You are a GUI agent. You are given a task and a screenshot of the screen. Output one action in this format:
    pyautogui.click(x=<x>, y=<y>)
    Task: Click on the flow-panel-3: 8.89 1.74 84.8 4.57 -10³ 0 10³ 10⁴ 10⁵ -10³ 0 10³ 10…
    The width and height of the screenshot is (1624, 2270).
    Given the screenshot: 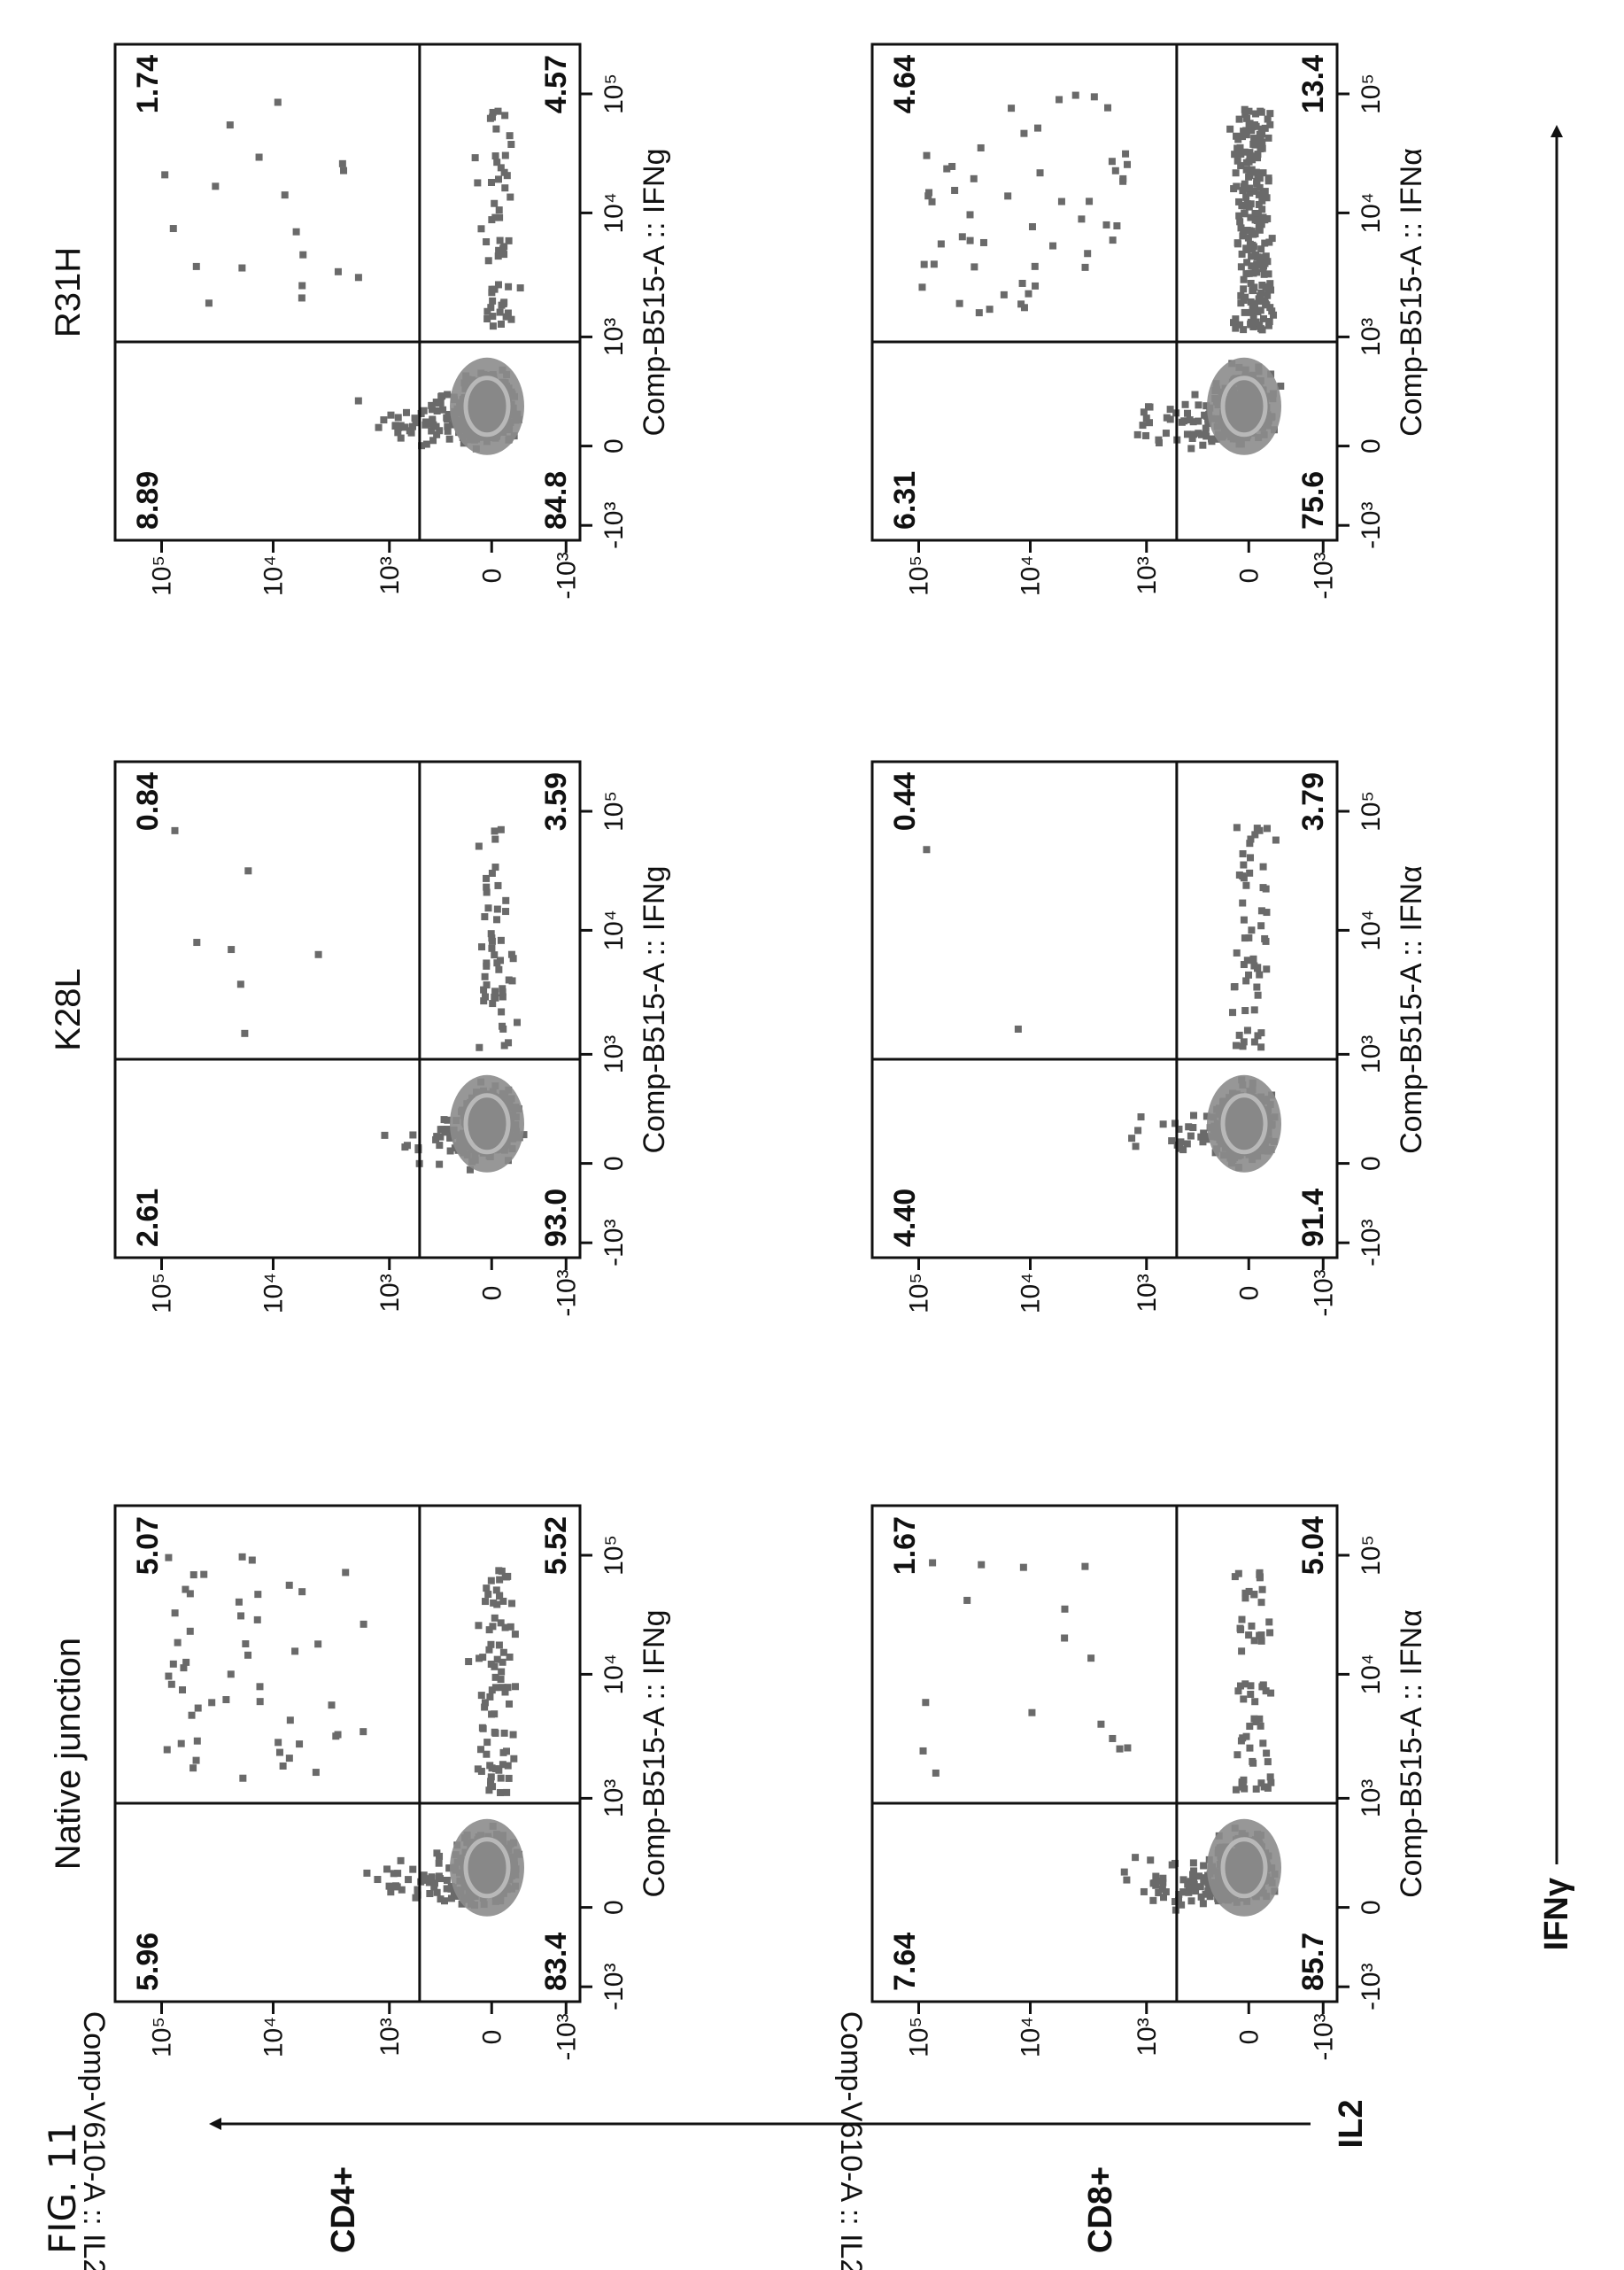 What is the action you would take?
    pyautogui.click(x=360, y=321)
    